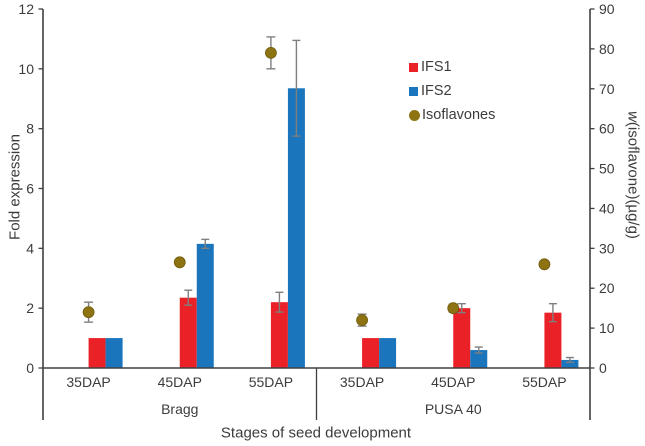  What do you see at coordinates (436, 91) in the screenshot?
I see `legend-label-ifs2: IFS2` at bounding box center [436, 91].